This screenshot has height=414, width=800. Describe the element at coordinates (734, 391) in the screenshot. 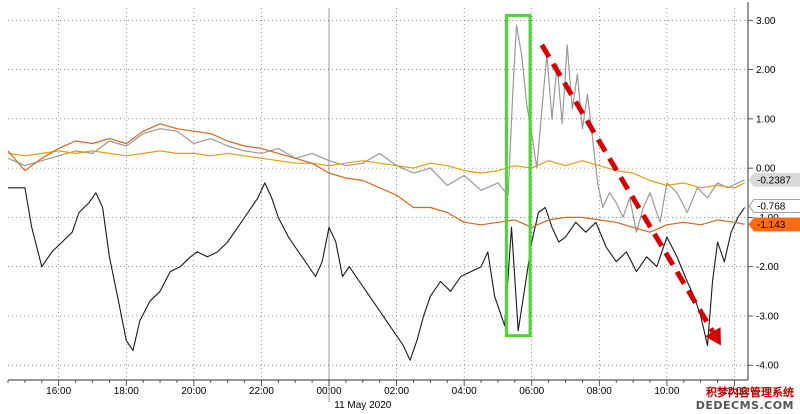

I see `x-tick-label: 12:00` at that location.